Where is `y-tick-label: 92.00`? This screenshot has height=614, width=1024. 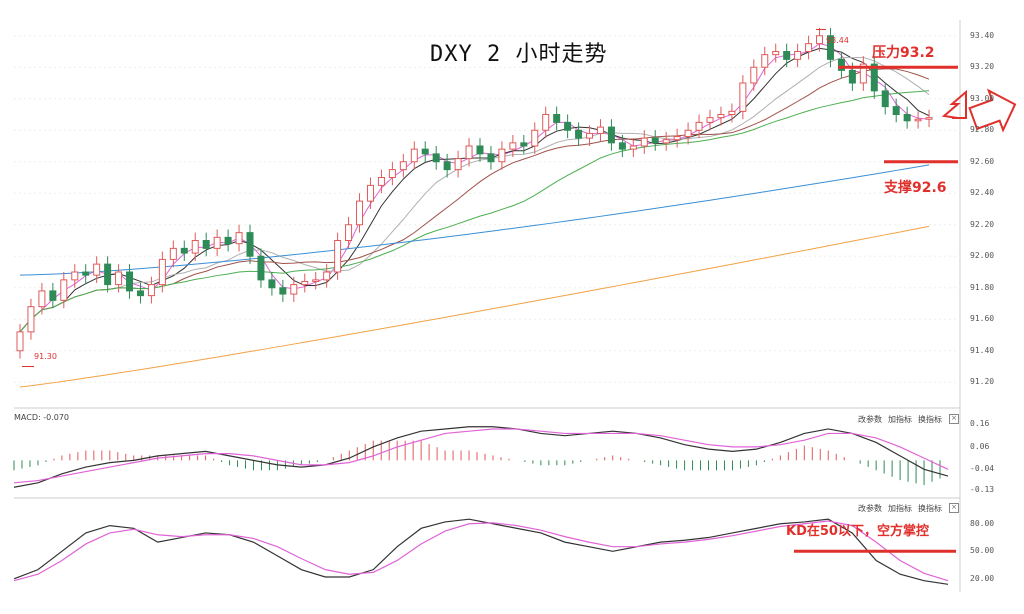 y-tick-label: 92.00 is located at coordinates (982, 256).